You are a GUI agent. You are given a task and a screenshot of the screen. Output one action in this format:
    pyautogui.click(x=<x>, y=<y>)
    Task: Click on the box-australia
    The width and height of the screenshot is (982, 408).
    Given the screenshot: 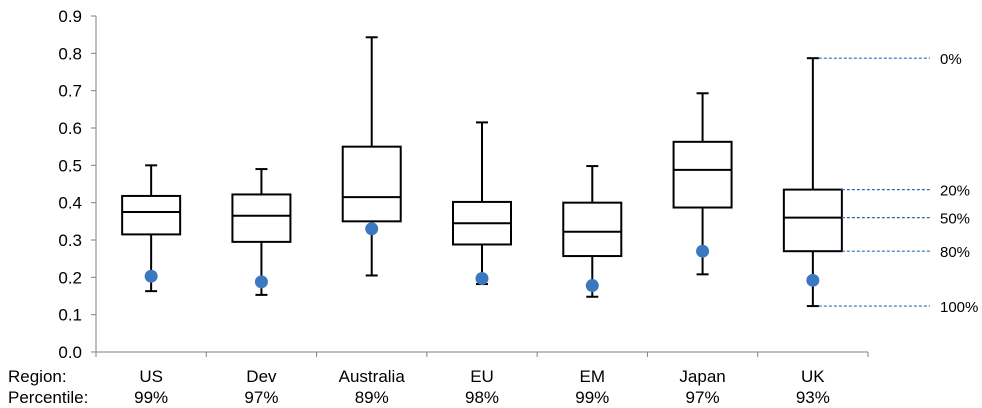 What is the action you would take?
    pyautogui.click(x=371, y=184)
    